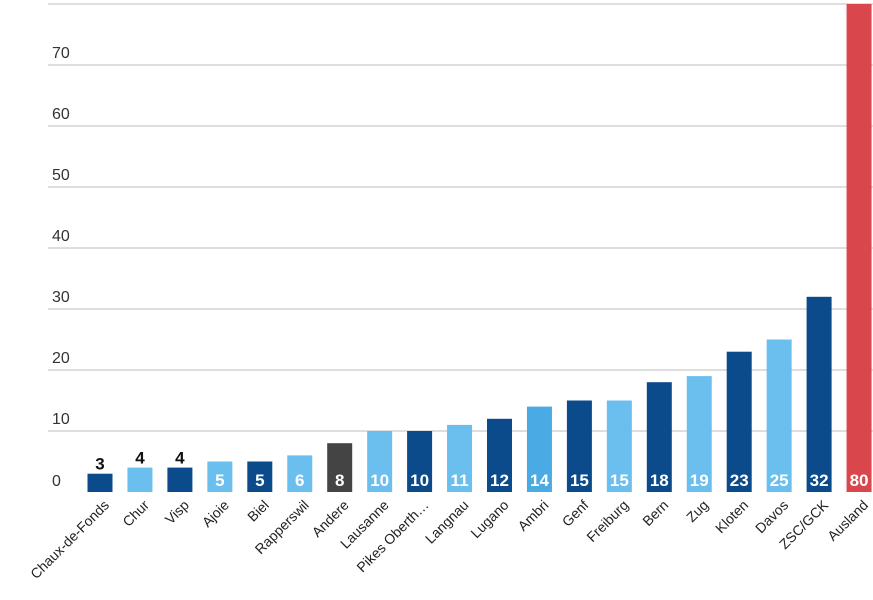 The width and height of the screenshot is (873, 600). I want to click on category-label-10: Lugano, so click(489, 519).